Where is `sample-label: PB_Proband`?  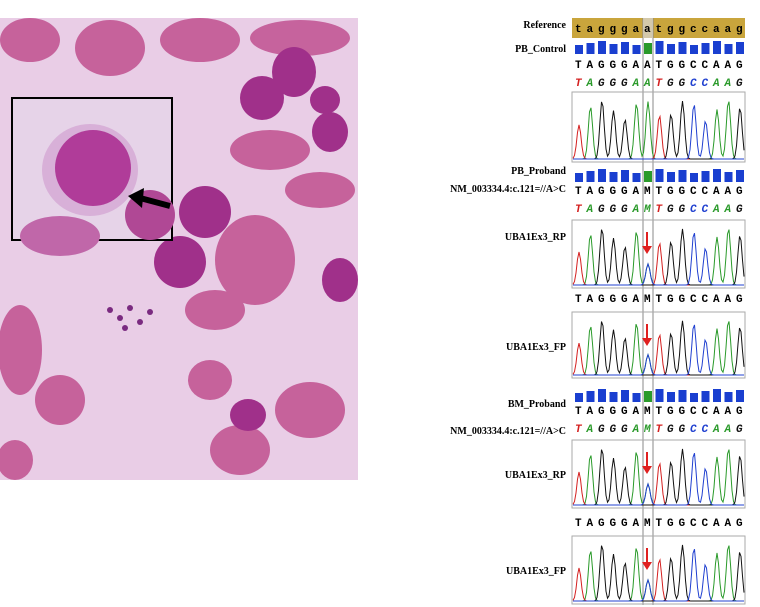 sample-label: PB_Proband is located at coordinates (538, 171).